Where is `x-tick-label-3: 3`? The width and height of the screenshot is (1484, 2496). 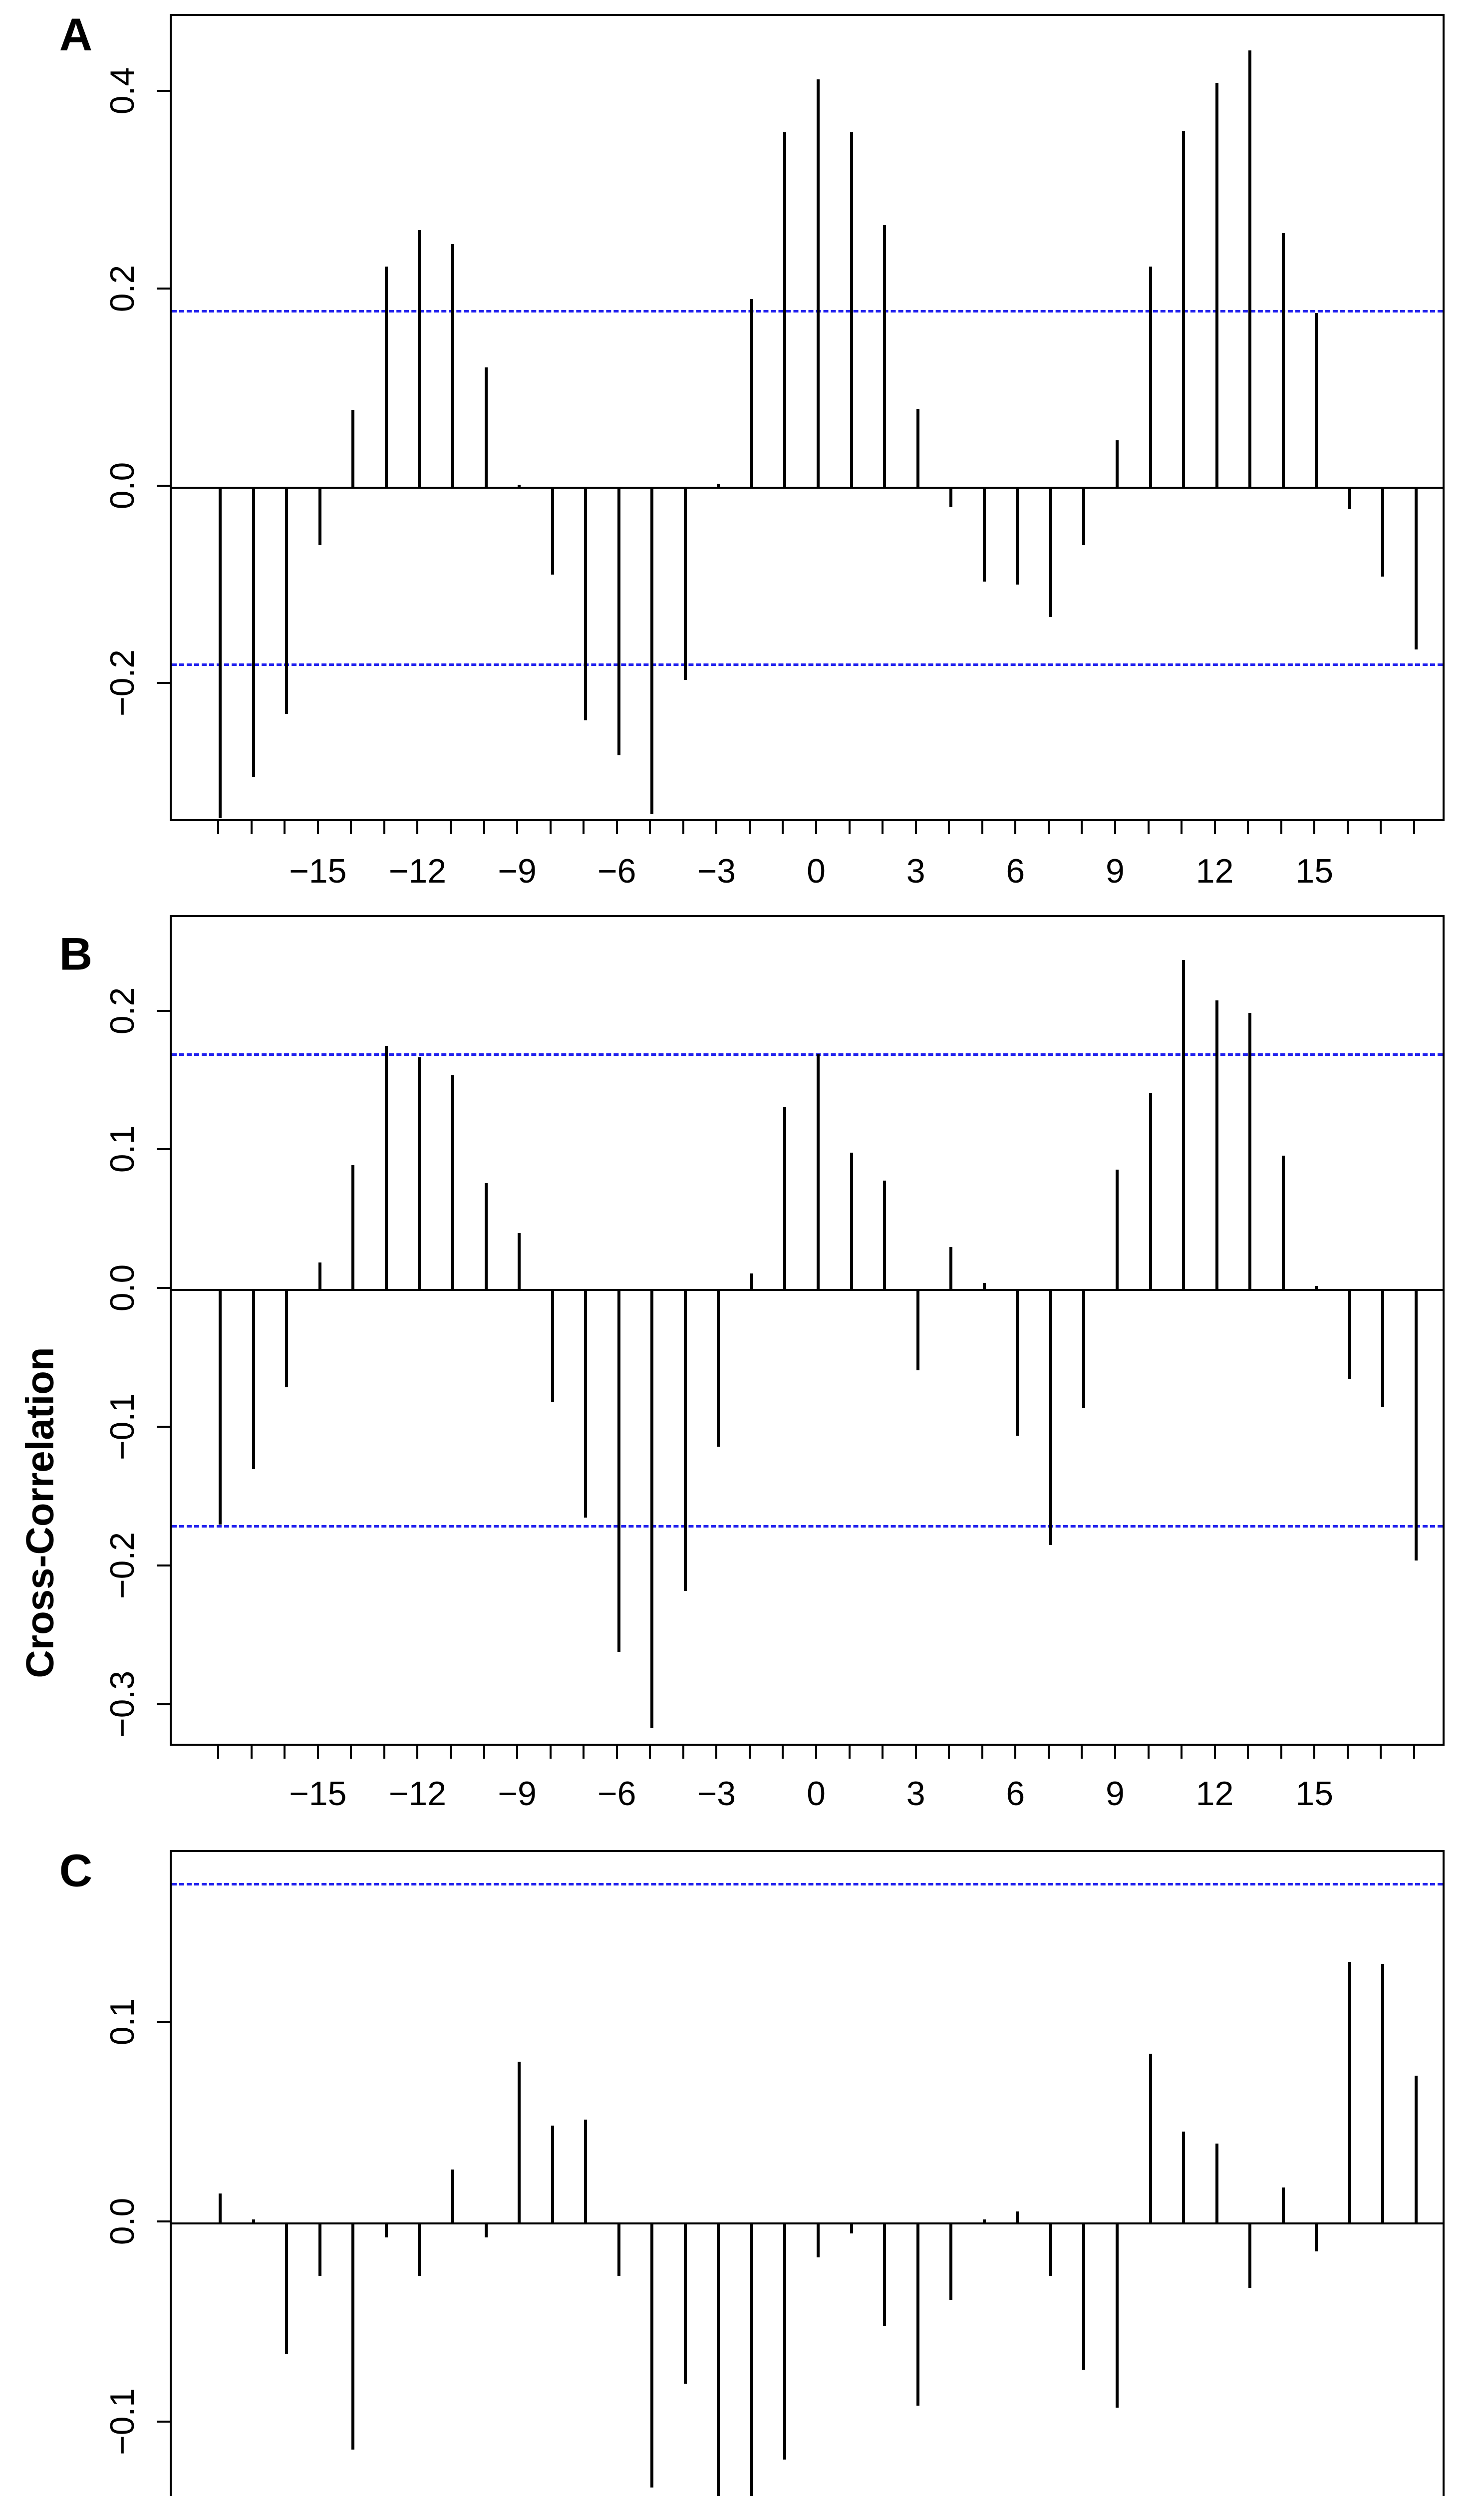
x-tick-label-3: 3 is located at coordinates (916, 871).